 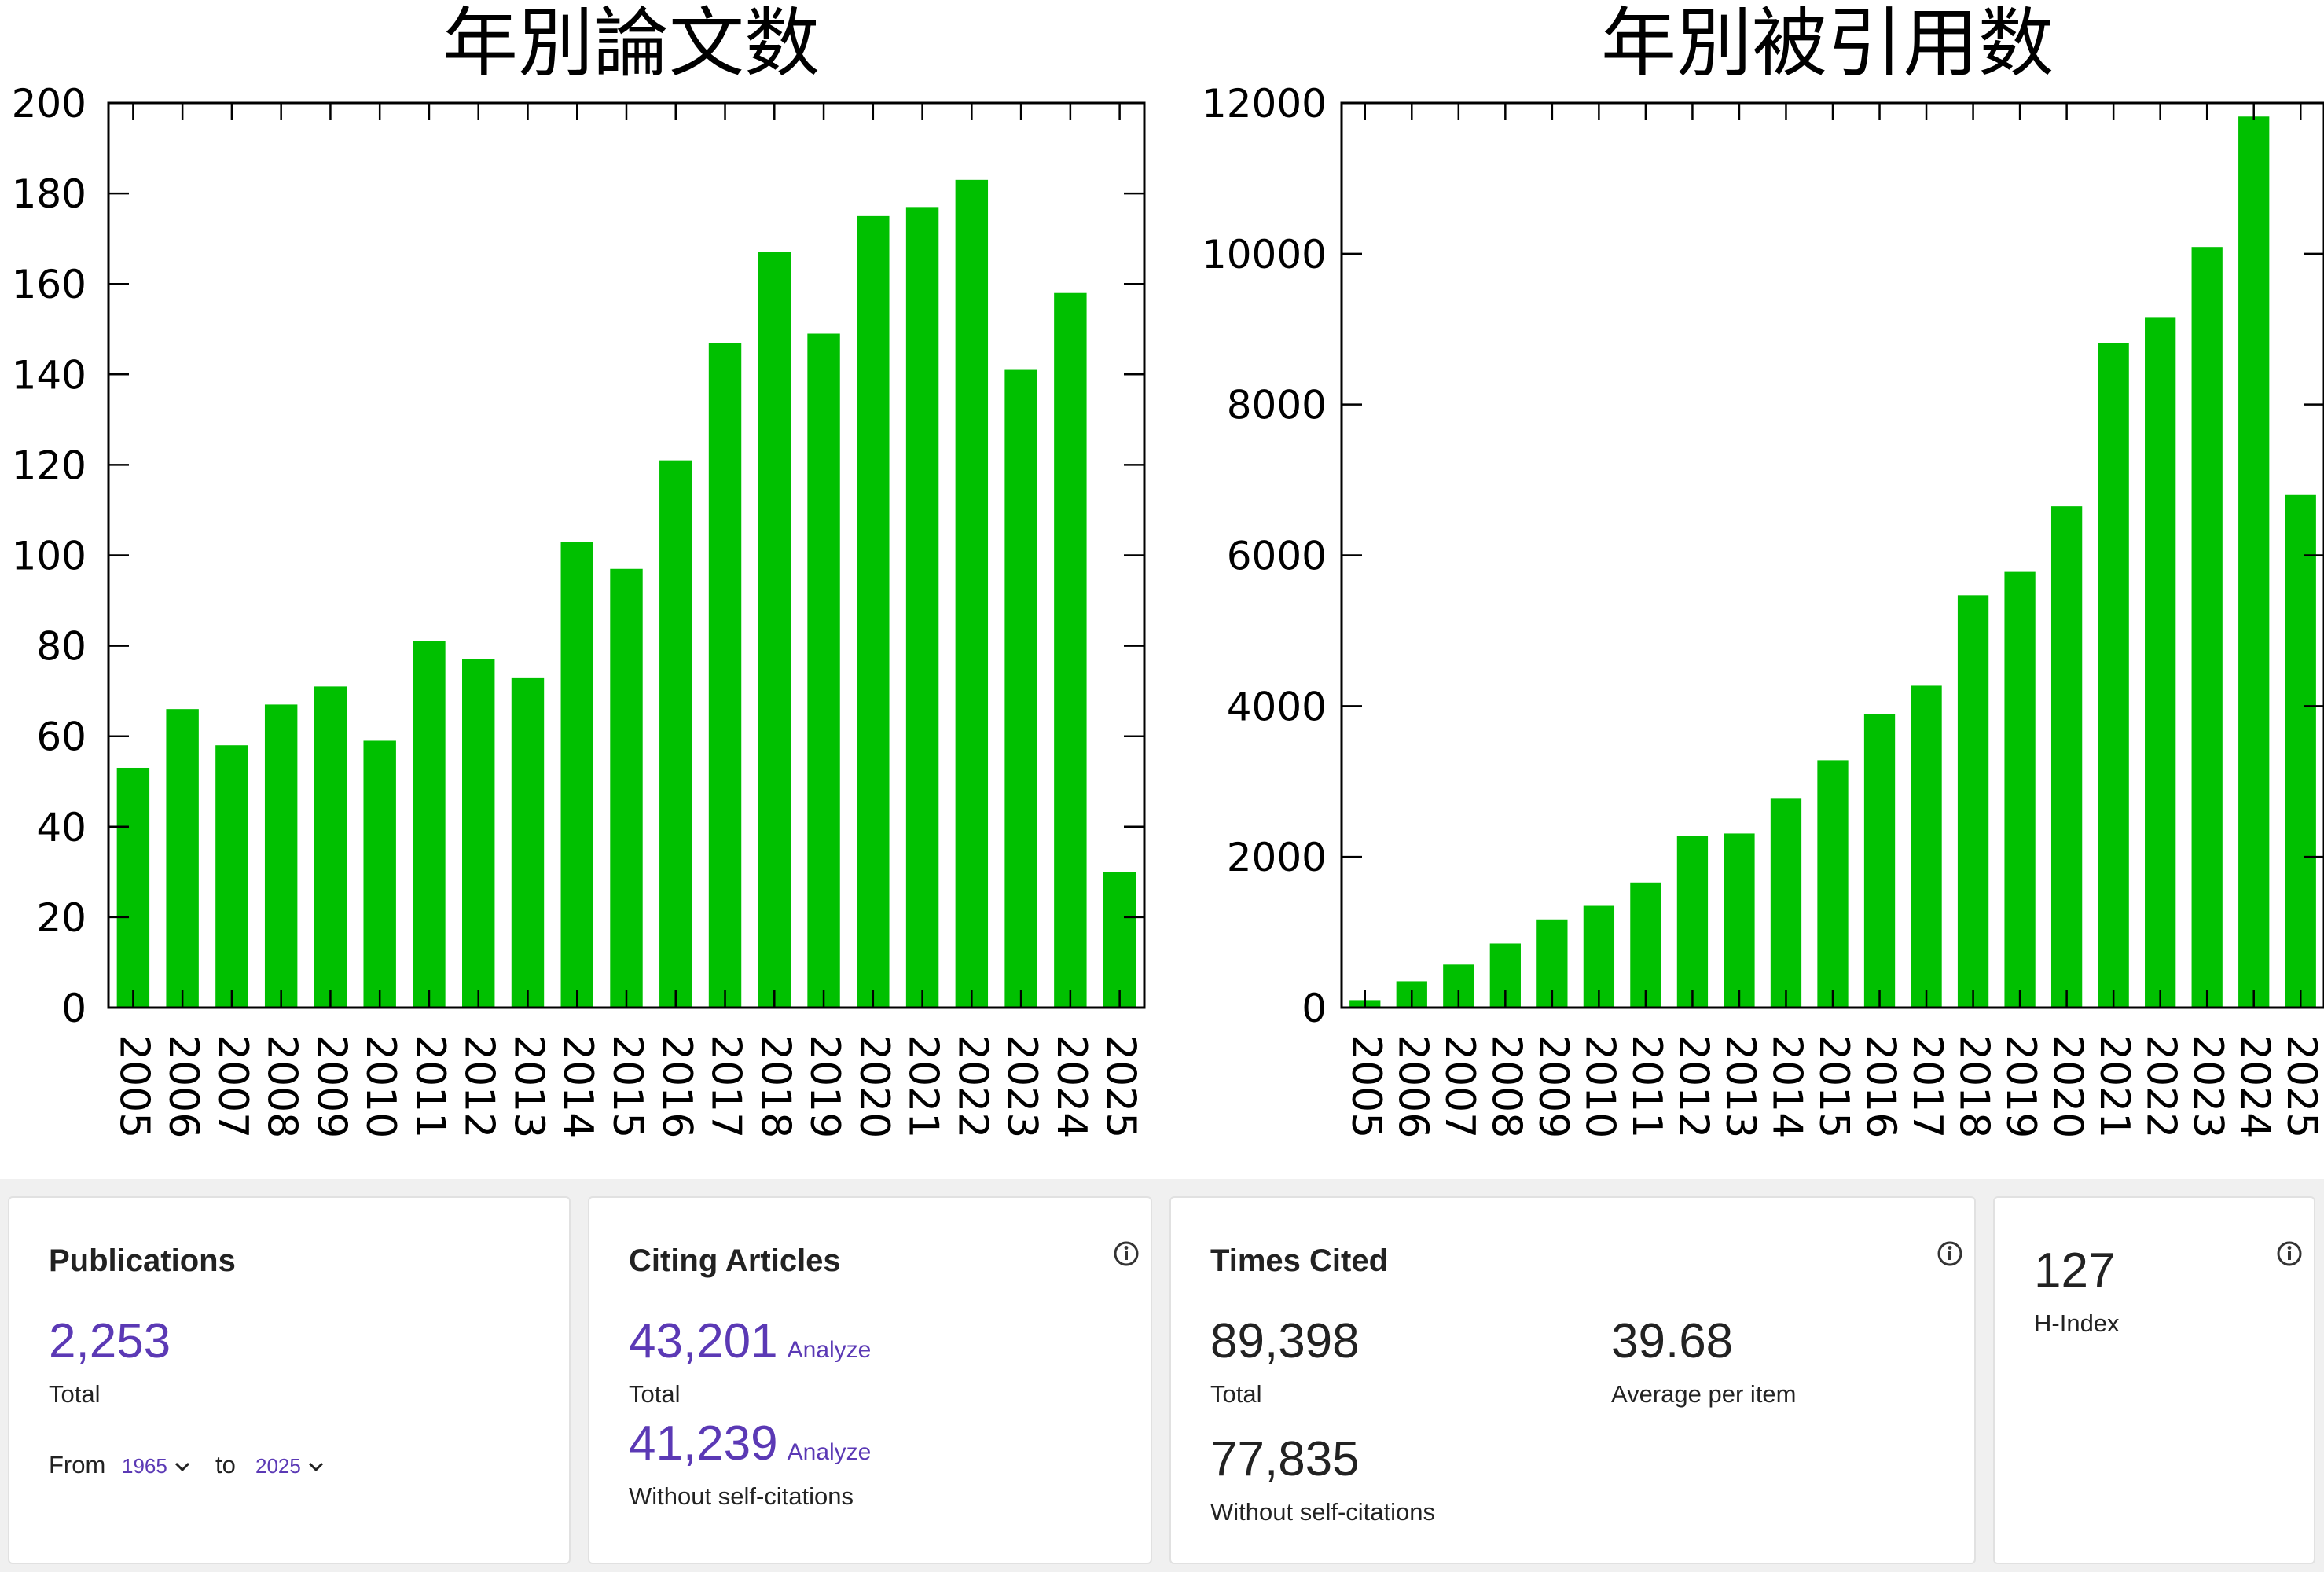 I want to click on y-tick-label: 12000, so click(x=1264, y=104).